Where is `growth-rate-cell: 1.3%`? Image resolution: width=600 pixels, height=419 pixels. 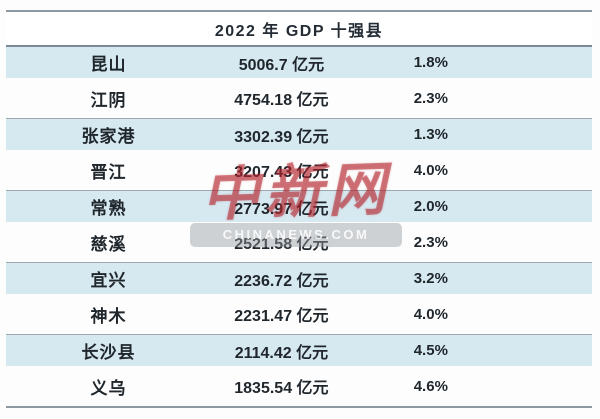
growth-rate-cell: 1.3% is located at coordinates (430, 134).